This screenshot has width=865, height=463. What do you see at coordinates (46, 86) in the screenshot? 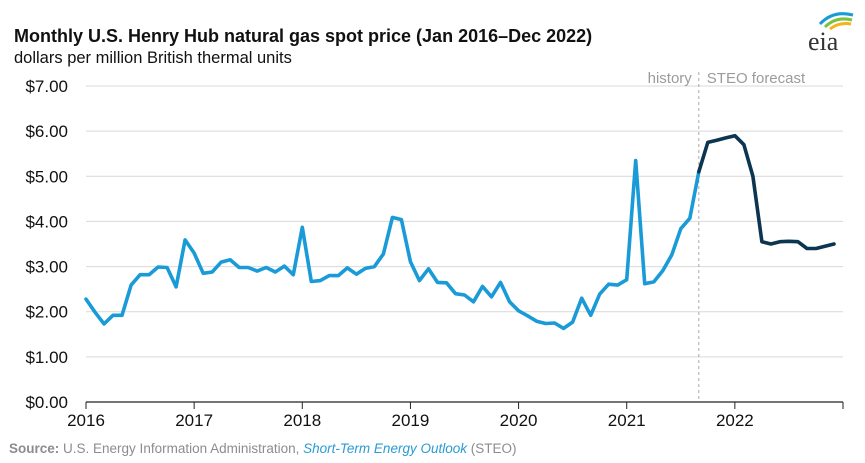
I see `y-tick-label: $7.00` at bounding box center [46, 86].